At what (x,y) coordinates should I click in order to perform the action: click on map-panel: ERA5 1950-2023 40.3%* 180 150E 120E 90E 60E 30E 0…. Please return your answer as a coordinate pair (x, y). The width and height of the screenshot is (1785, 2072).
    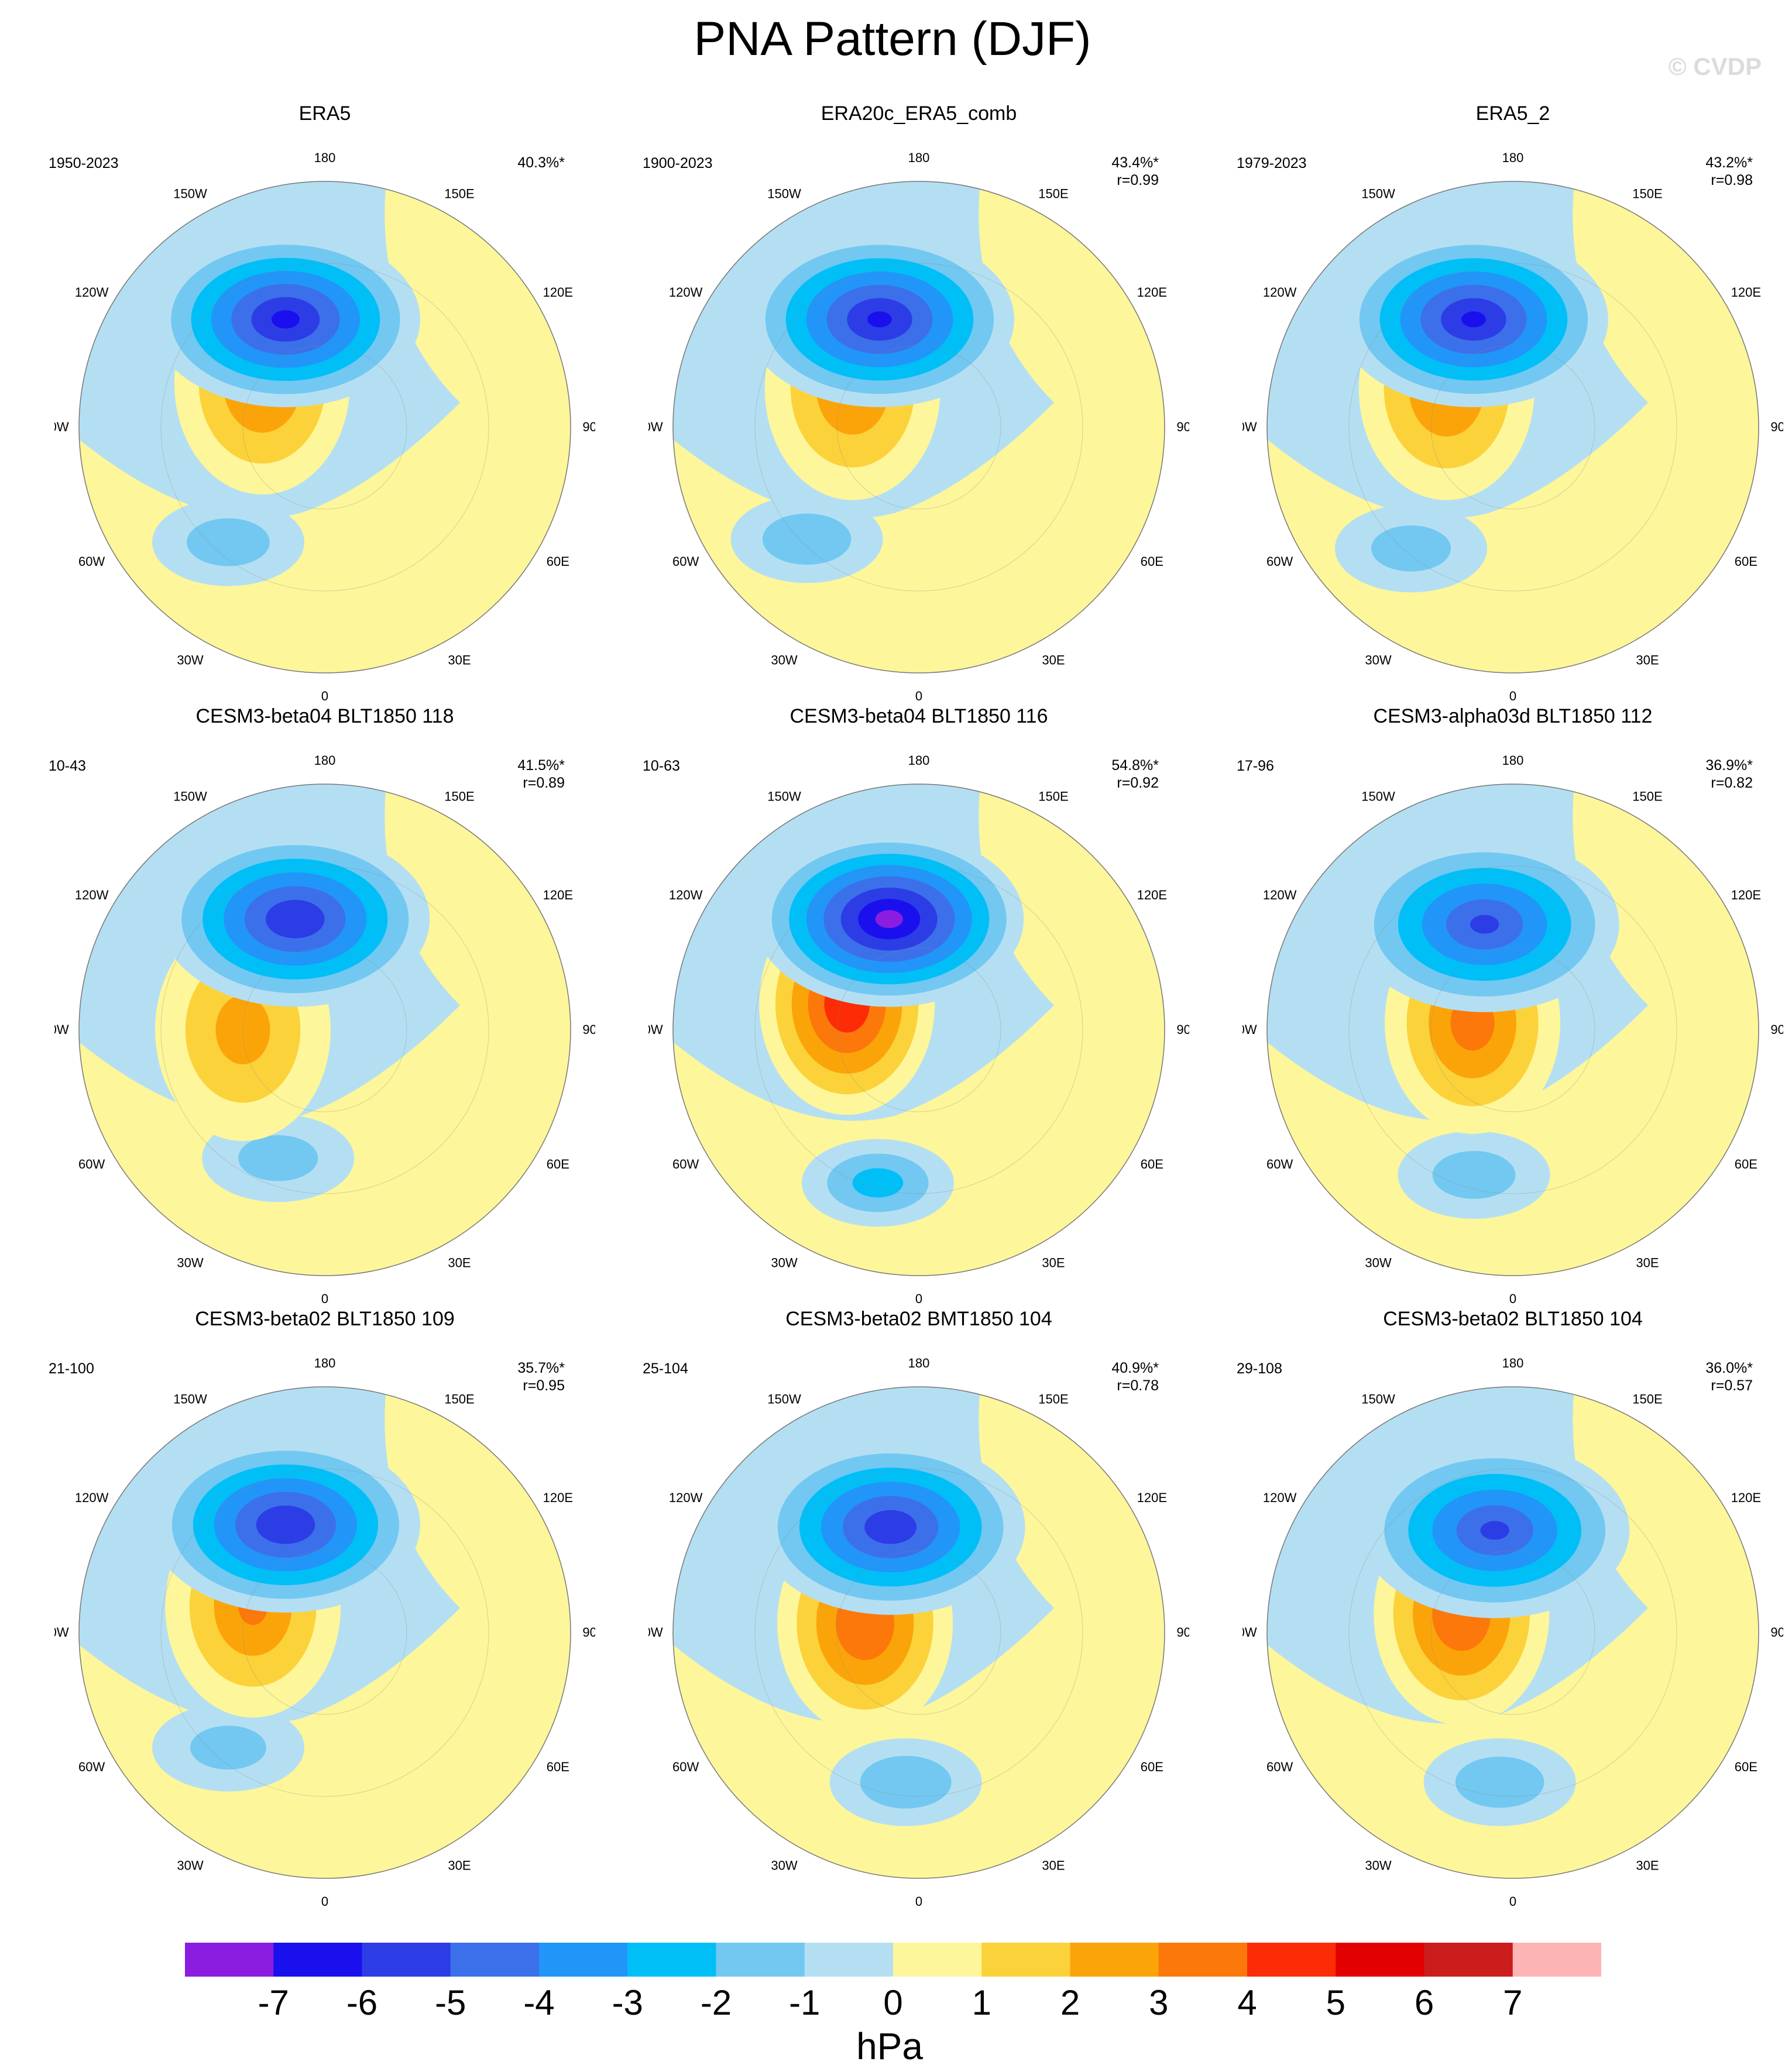
    Looking at the image, I should click on (324, 404).